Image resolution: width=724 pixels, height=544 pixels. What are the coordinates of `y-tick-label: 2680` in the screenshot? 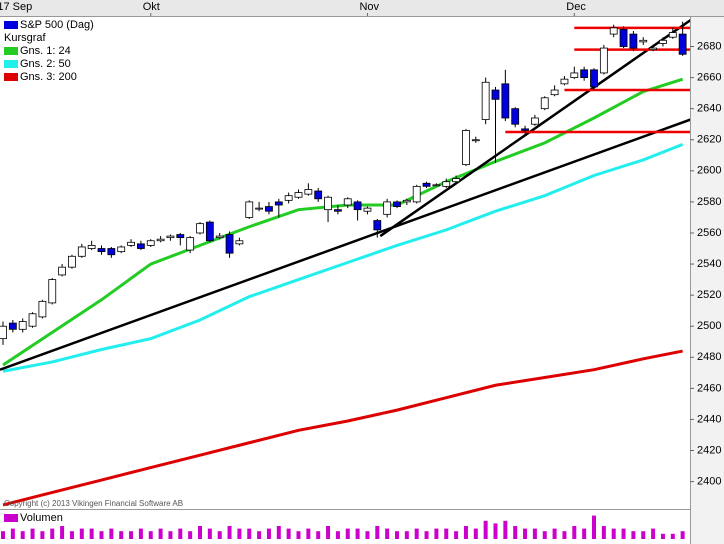 It's located at (709, 46).